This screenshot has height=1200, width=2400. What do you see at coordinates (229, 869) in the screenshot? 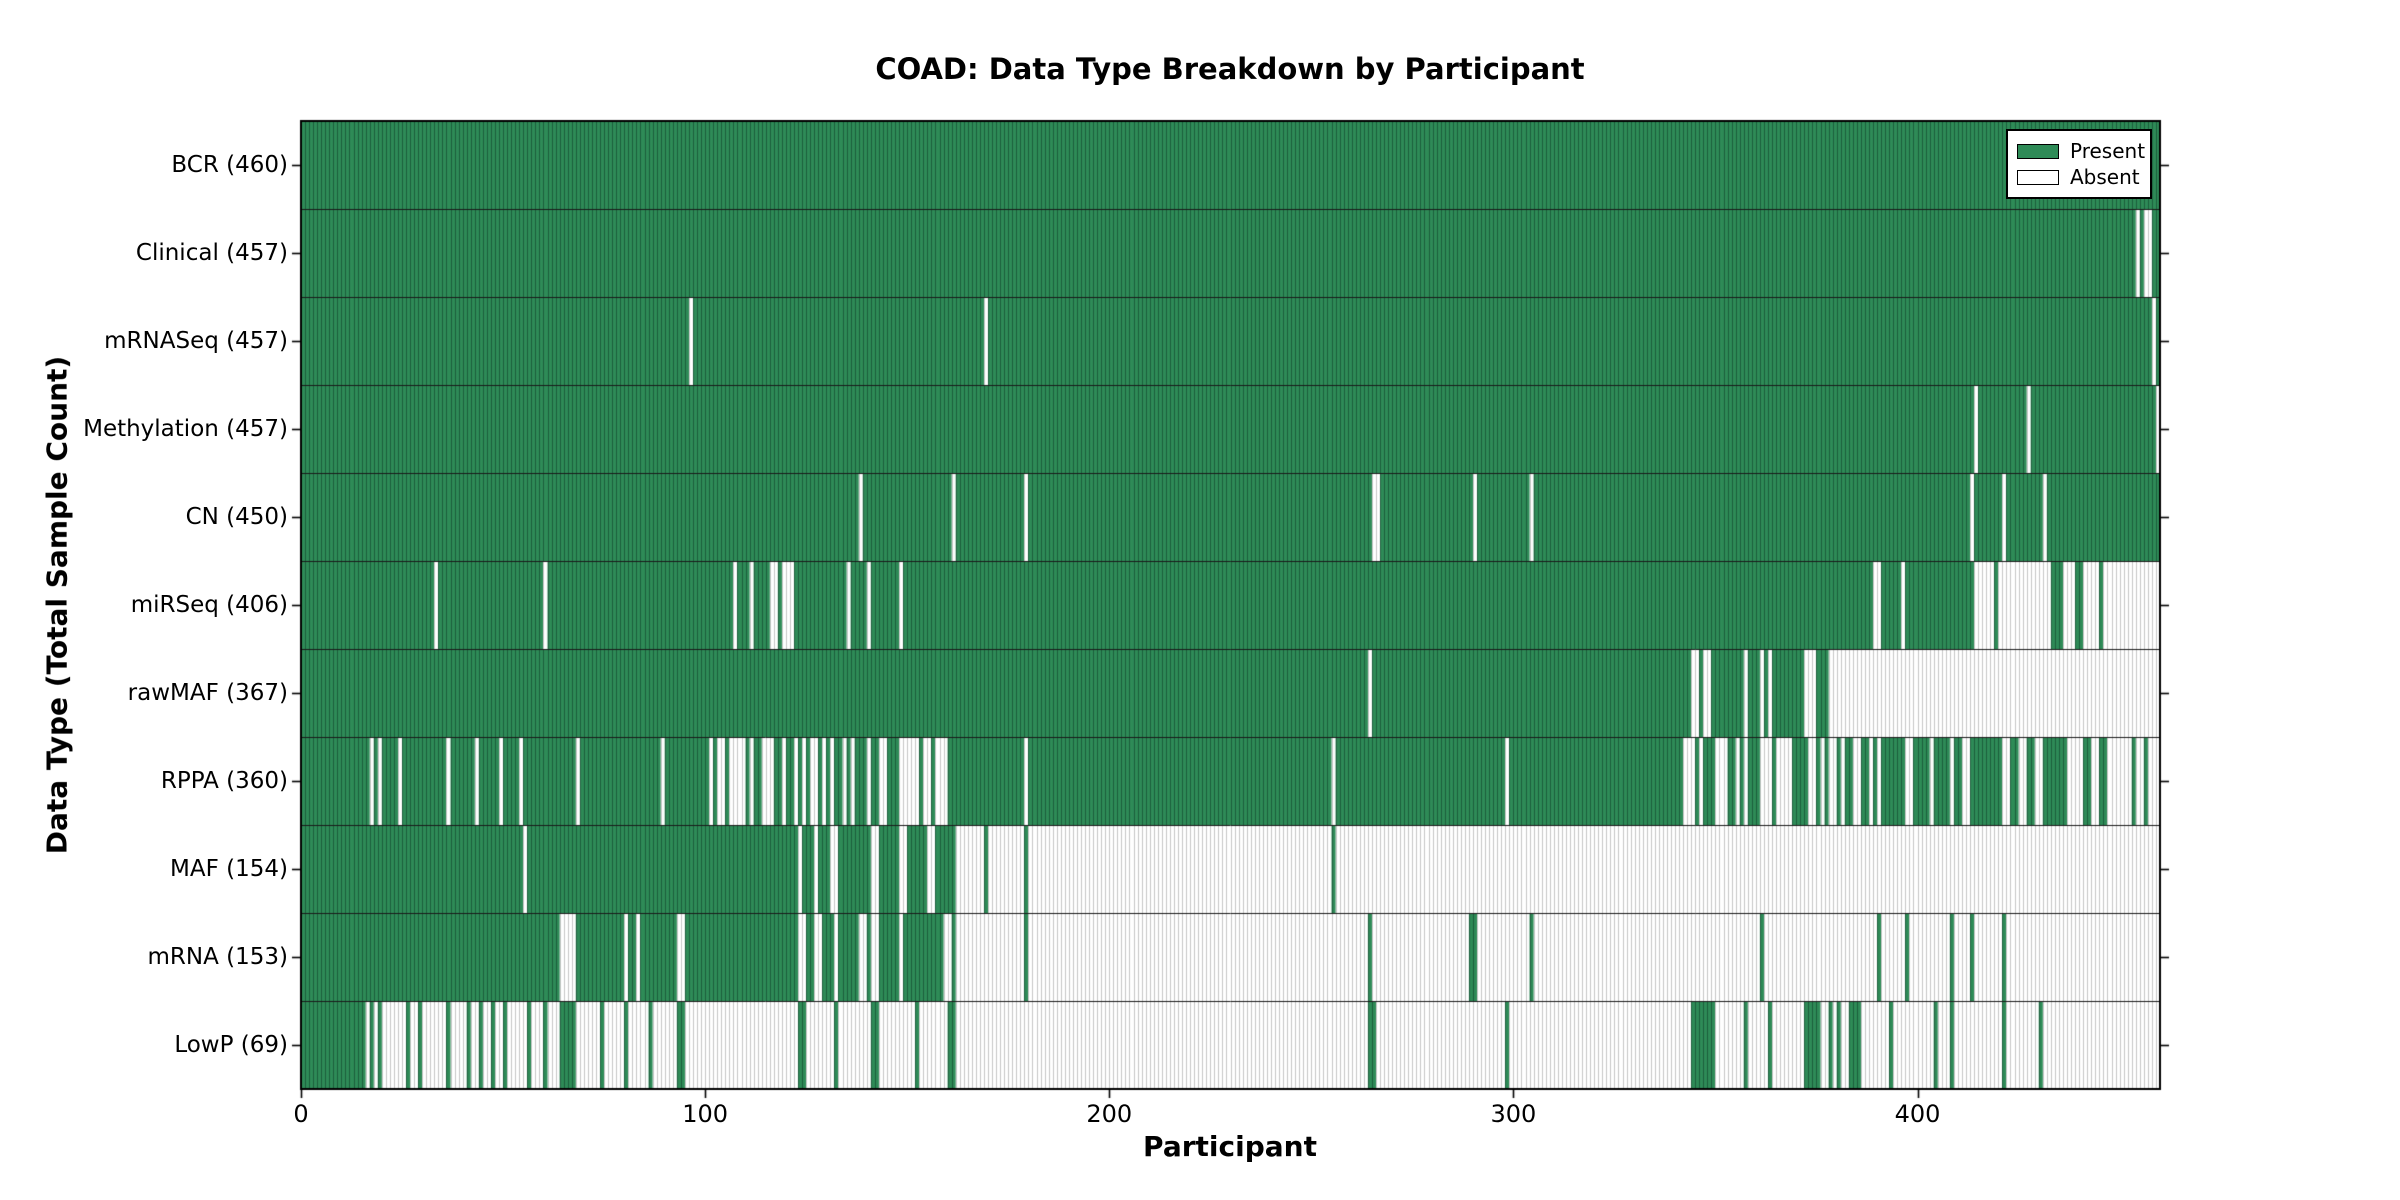
I see `y-tick-label-MAF: MAF (154)` at bounding box center [229, 869].